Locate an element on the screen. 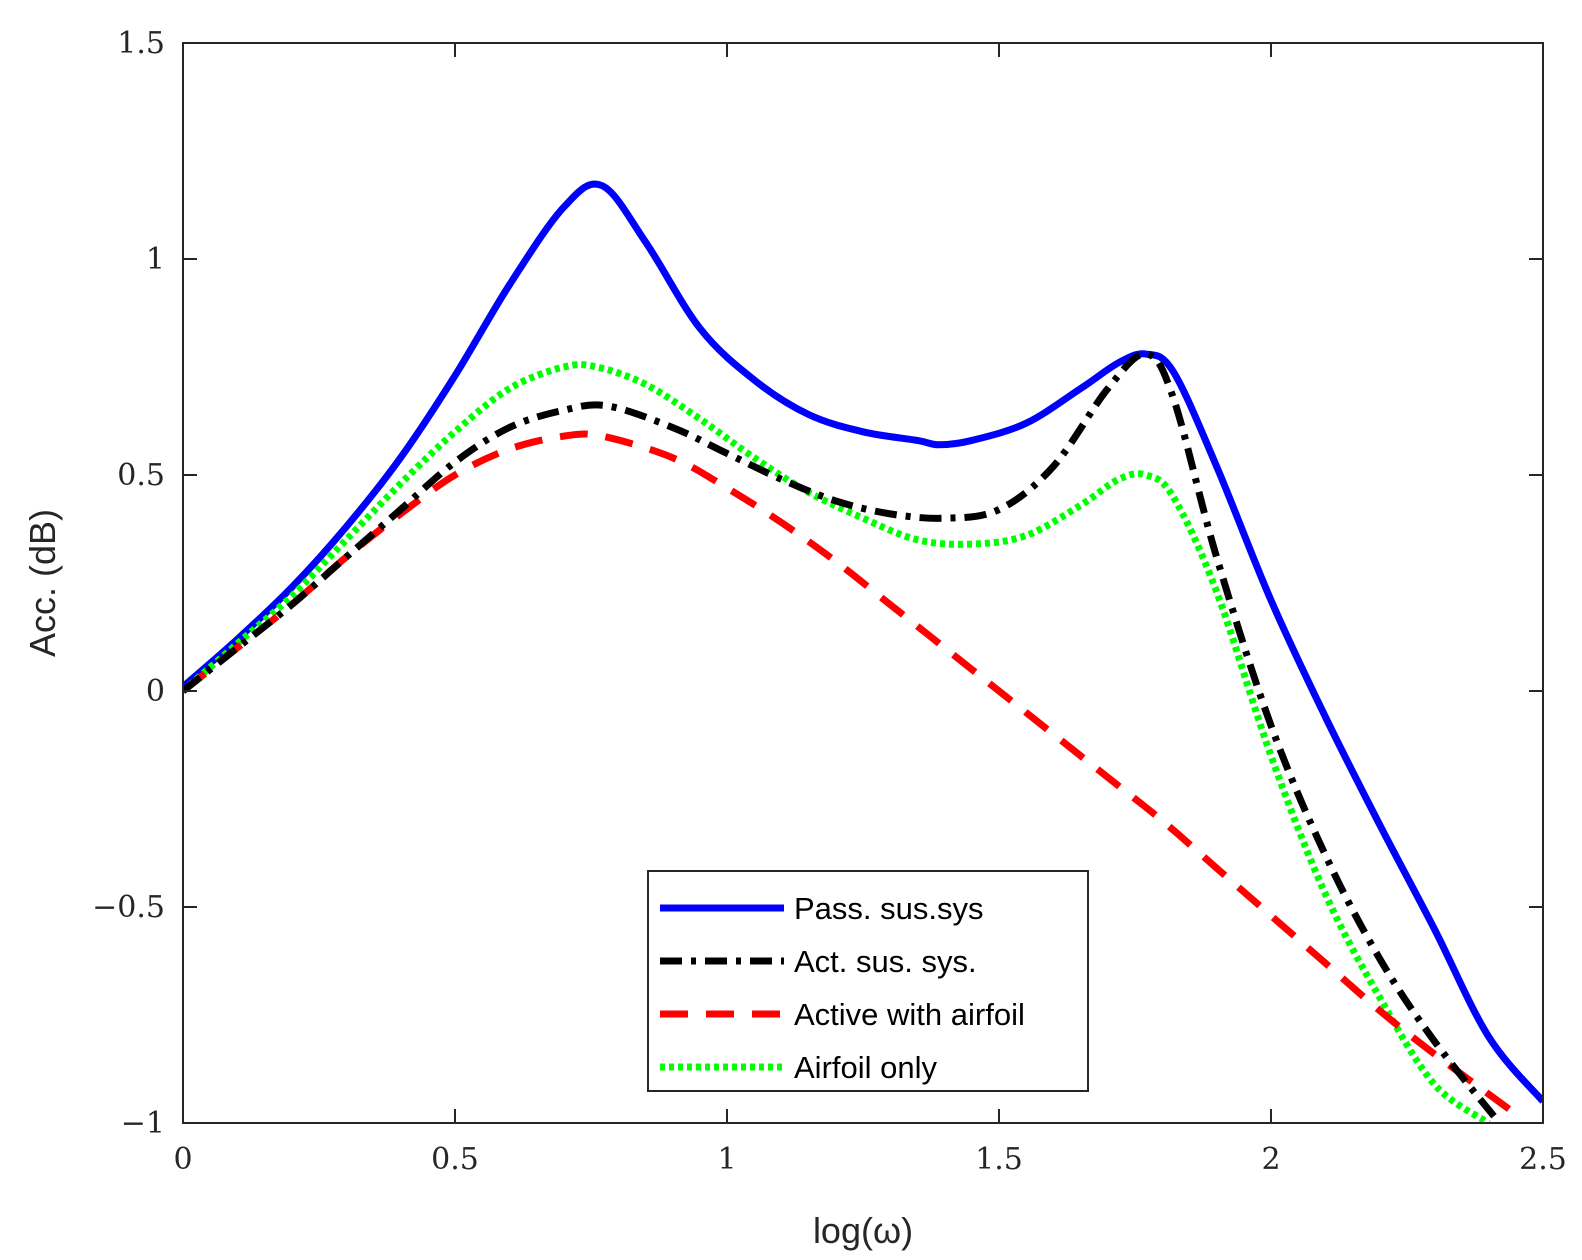 This screenshot has width=1582, height=1260. y-tick-label: 1.5 is located at coordinates (141, 43).